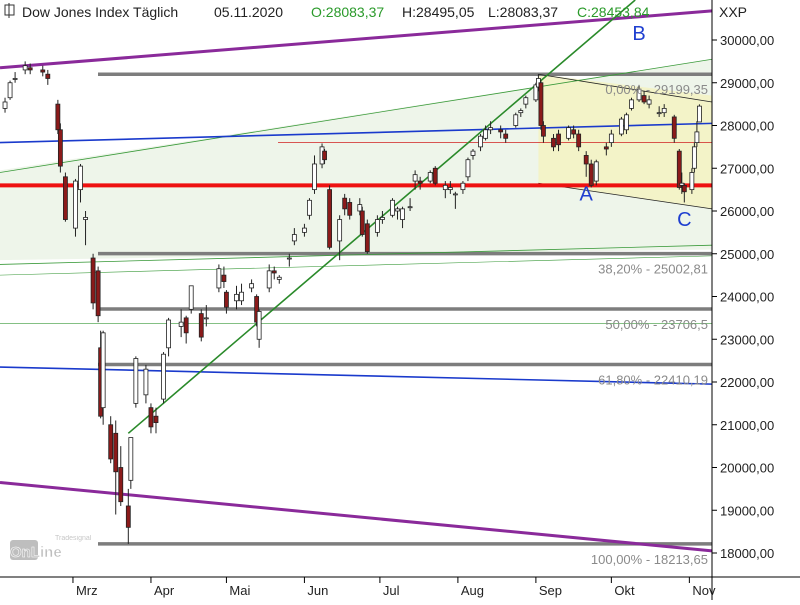 This screenshot has height=605, width=800. Describe the element at coordinates (356, 39) in the screenshot. I see `trendline-purple-upper` at that location.